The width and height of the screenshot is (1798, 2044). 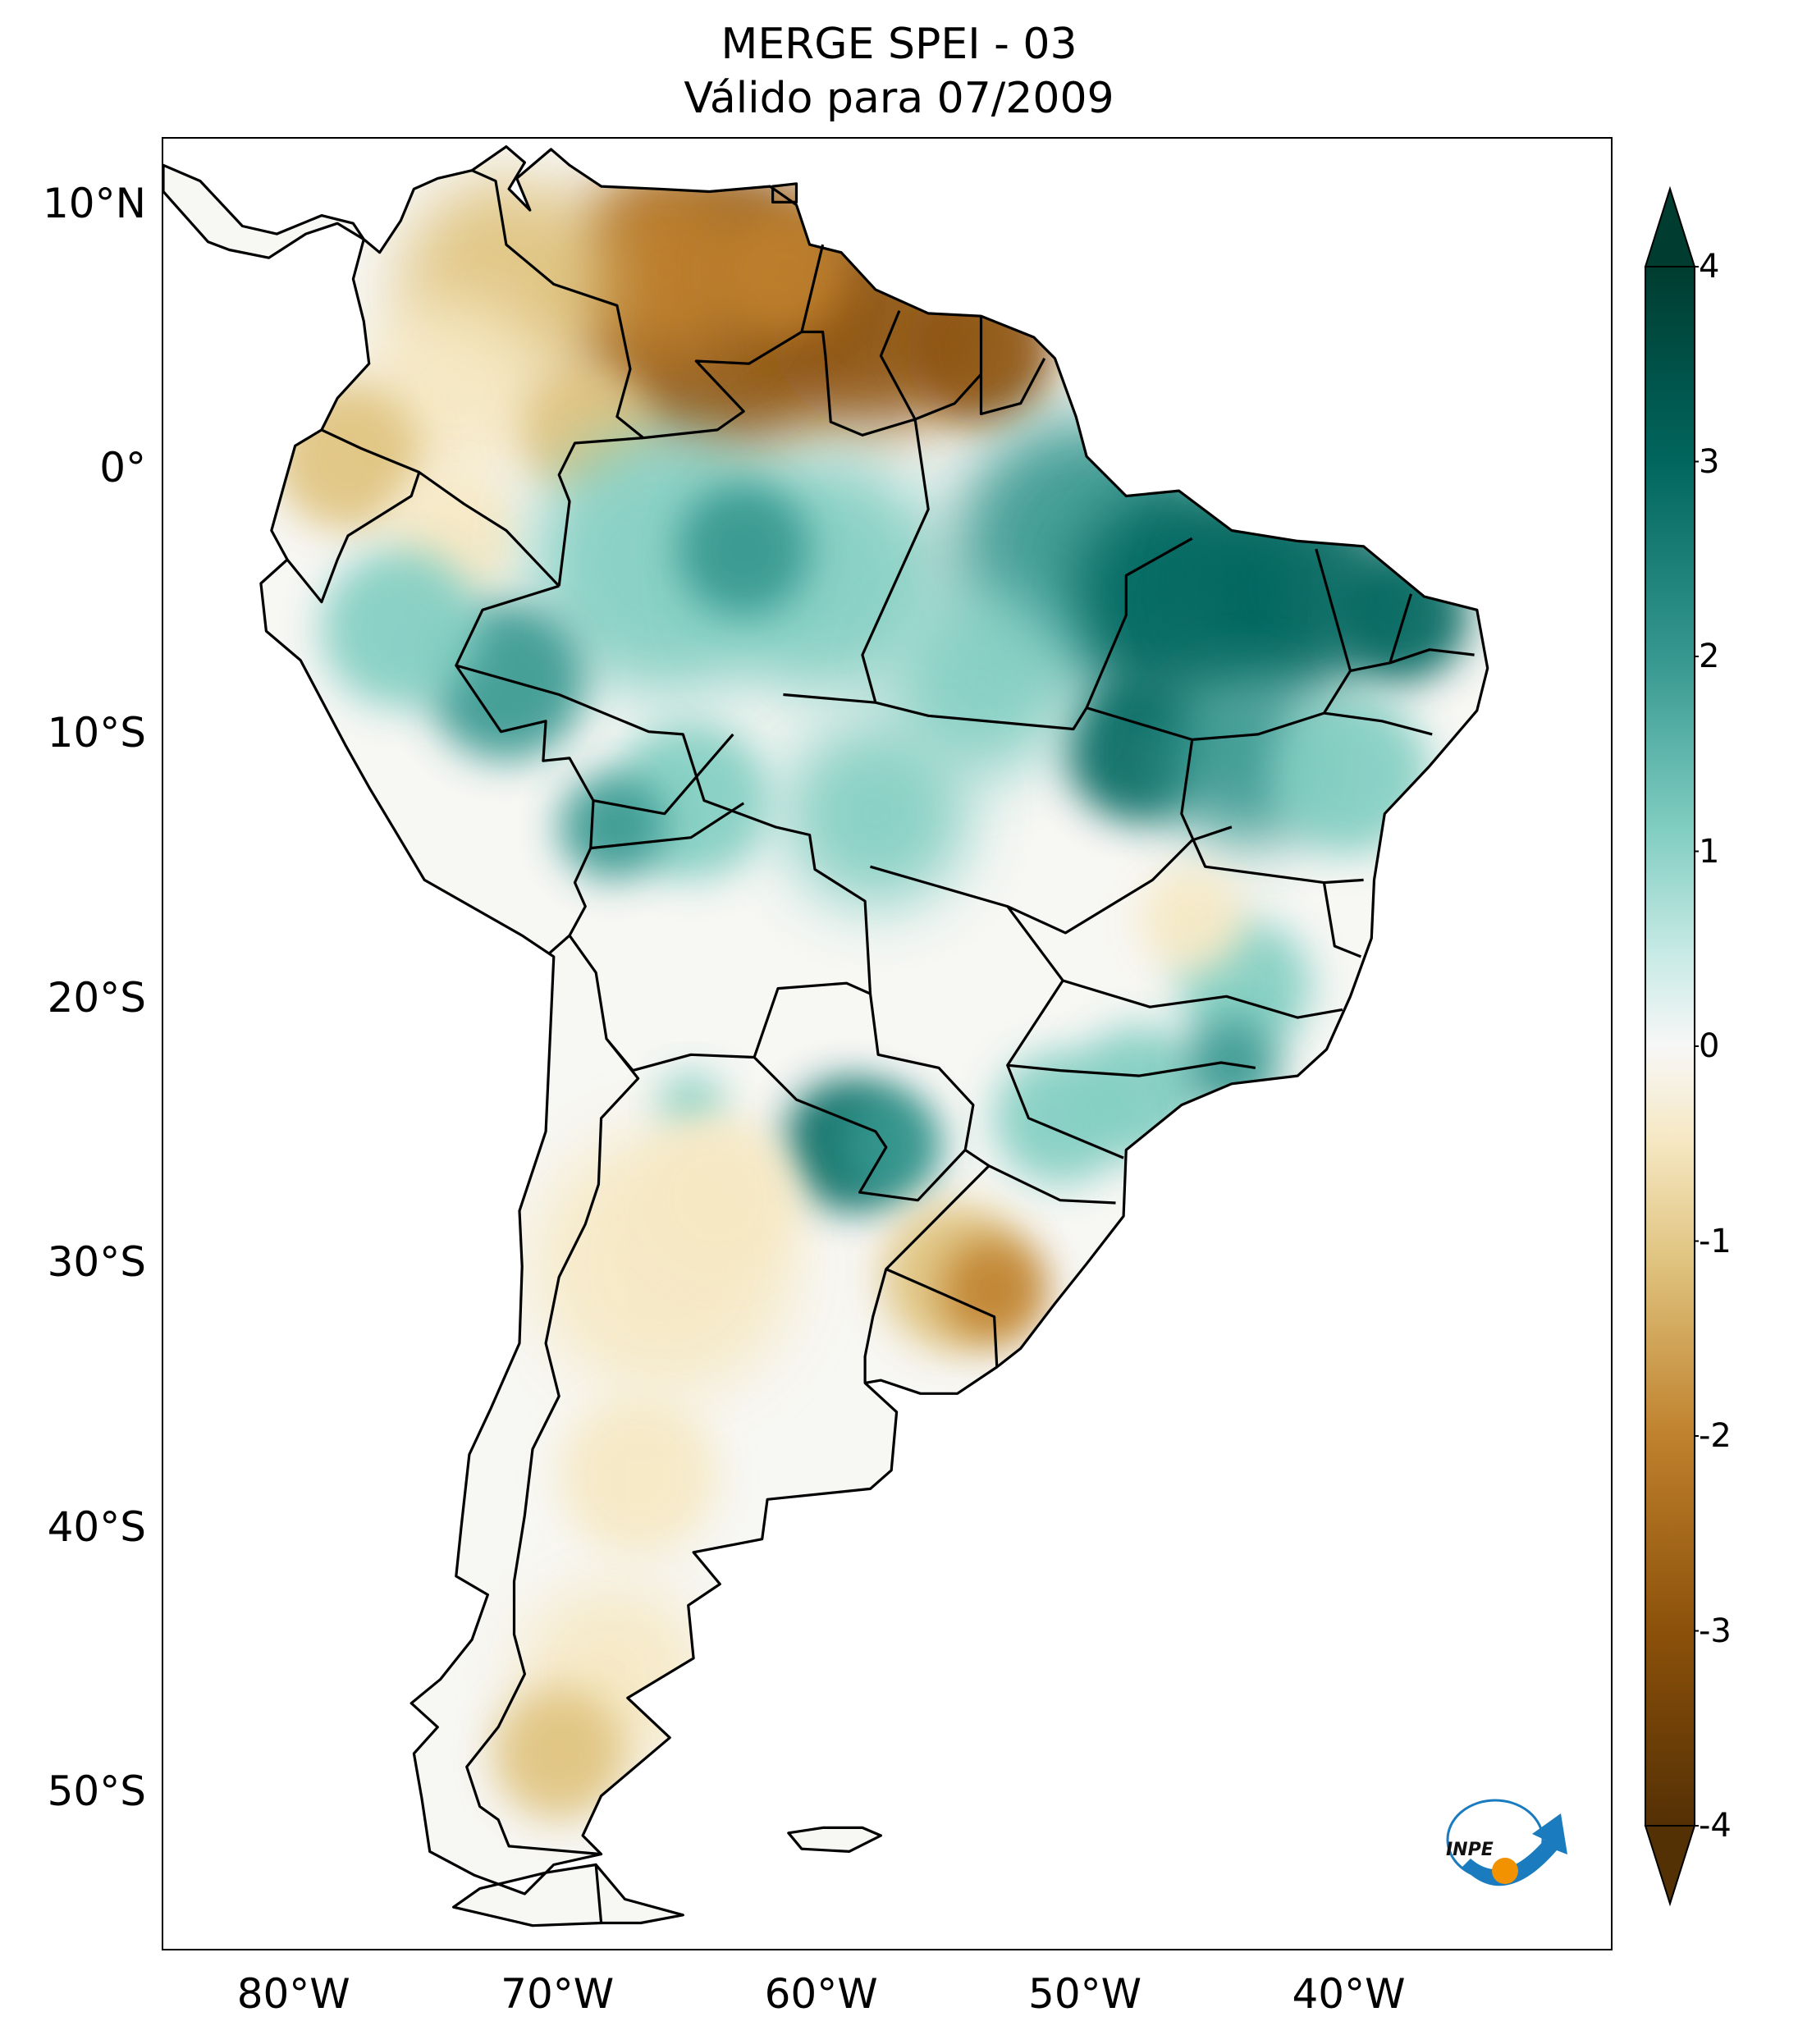 I want to click on y-tick-label: 20°S, so click(x=96, y=997).